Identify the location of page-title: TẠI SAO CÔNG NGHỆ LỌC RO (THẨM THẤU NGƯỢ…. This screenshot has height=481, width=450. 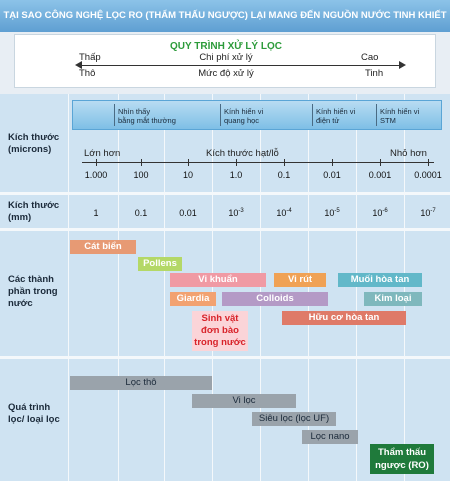
(225, 26).